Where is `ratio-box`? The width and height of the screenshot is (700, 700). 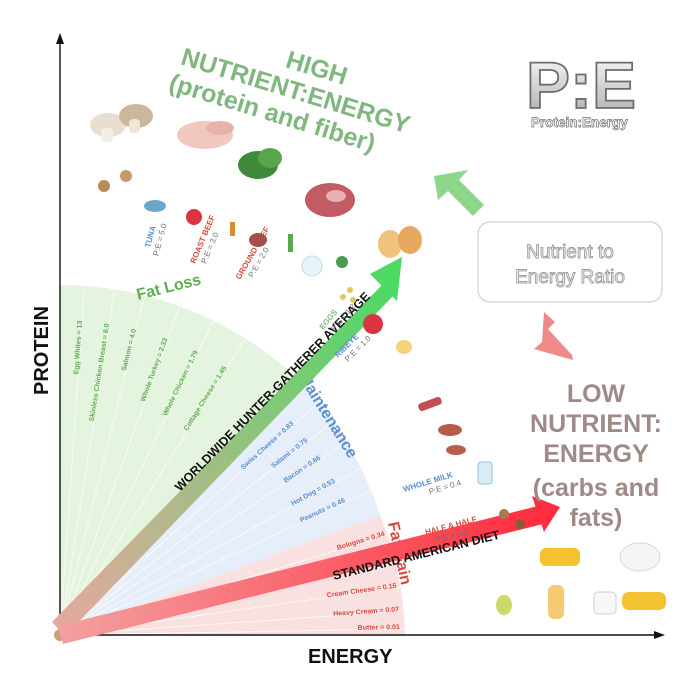
ratio-box is located at coordinates (570, 262).